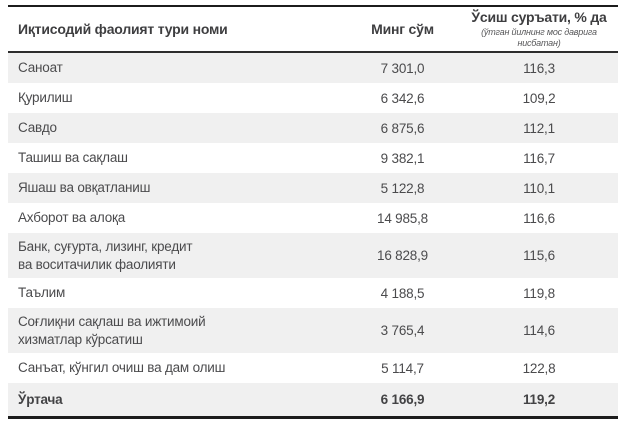 This screenshot has width=636, height=433. I want to click on row-activity-name: Савдо, so click(37, 128).